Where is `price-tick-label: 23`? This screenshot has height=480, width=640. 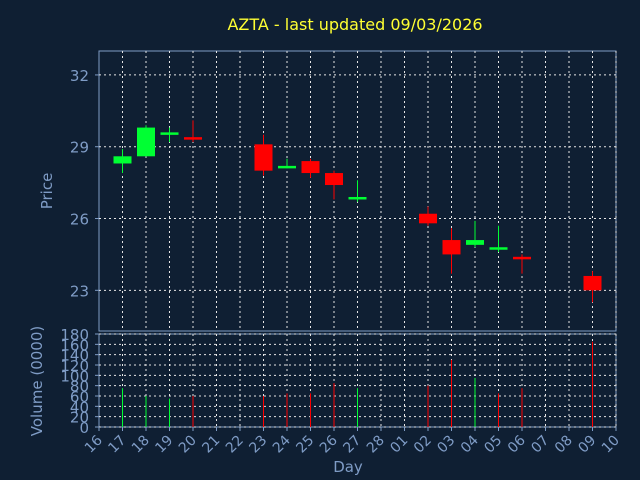
price-tick-label: 23 is located at coordinates (79, 291).